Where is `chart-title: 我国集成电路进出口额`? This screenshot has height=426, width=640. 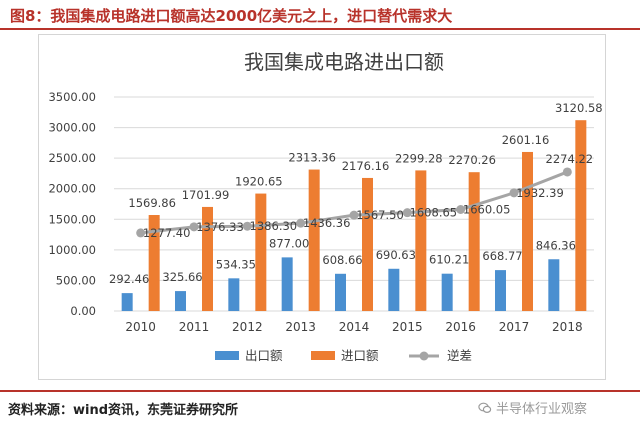 chart-title: 我国集成电路进出口额 is located at coordinates (344, 62).